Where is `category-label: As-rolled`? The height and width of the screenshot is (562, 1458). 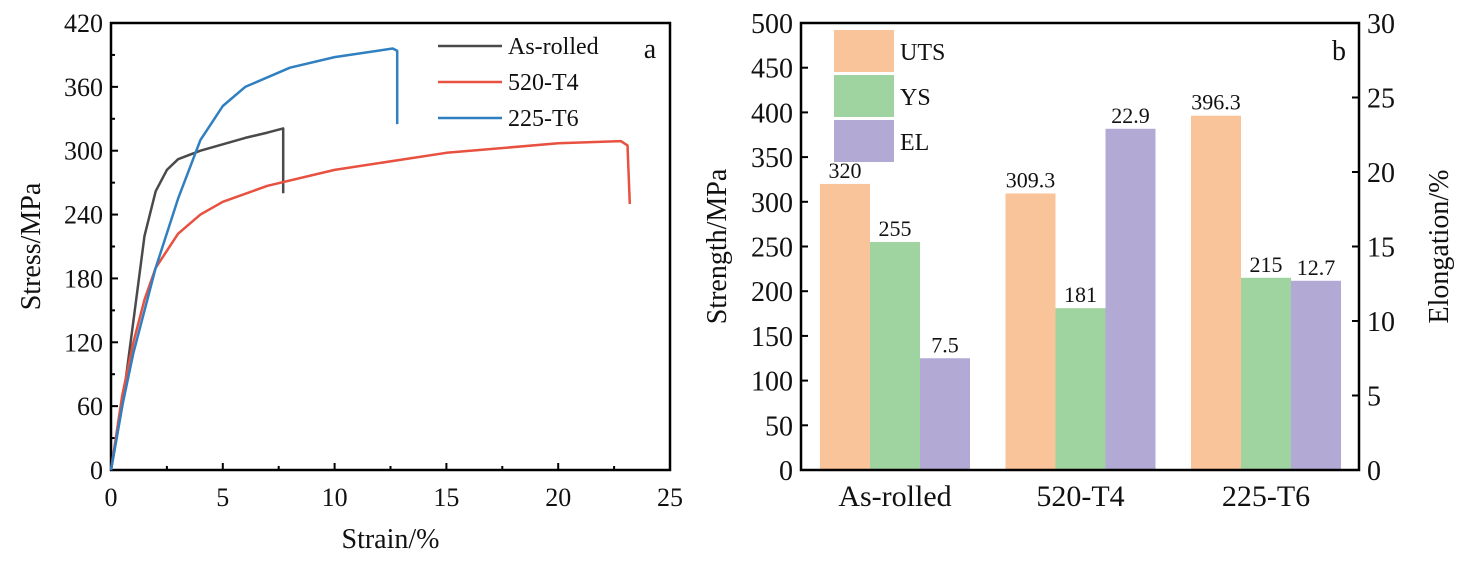 category-label: As-rolled is located at coordinates (894, 496).